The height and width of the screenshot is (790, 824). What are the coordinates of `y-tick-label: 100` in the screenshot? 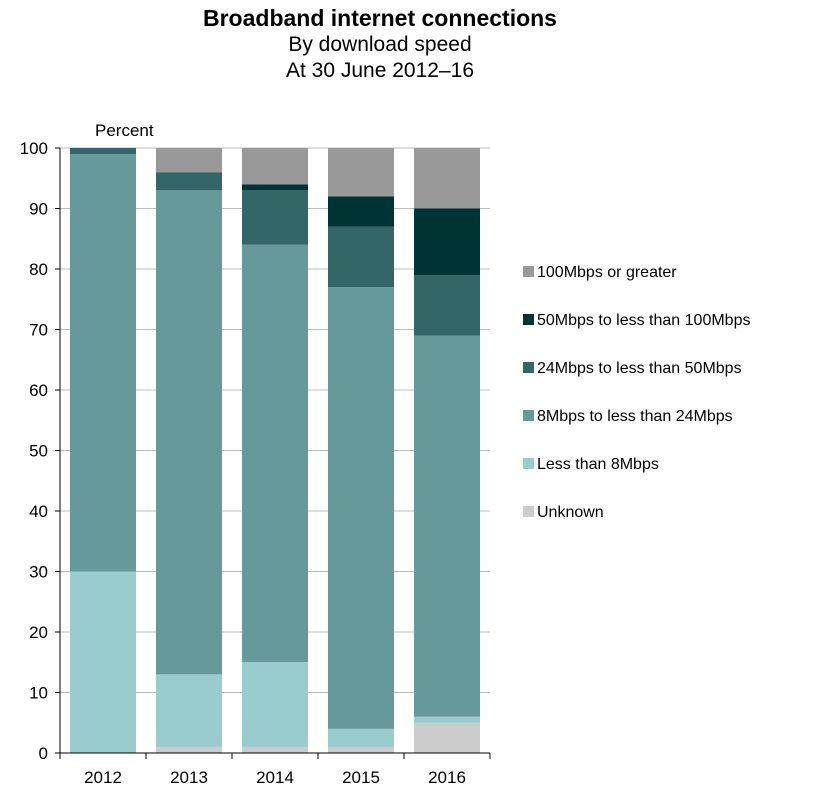 It's located at (34, 148).